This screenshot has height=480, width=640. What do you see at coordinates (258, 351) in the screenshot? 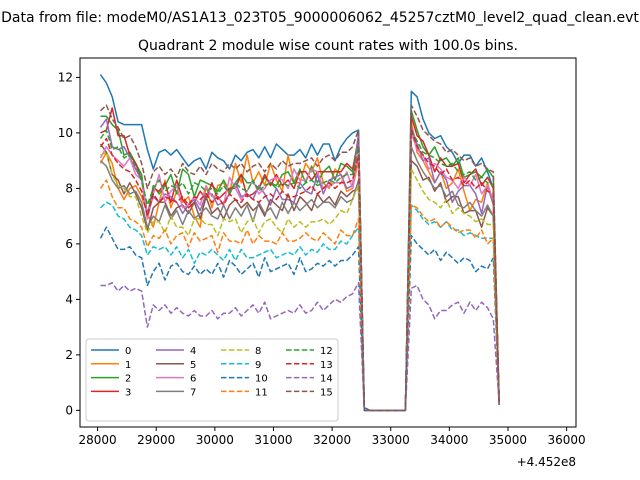
I see `legend-label-8: 8` at bounding box center [258, 351].